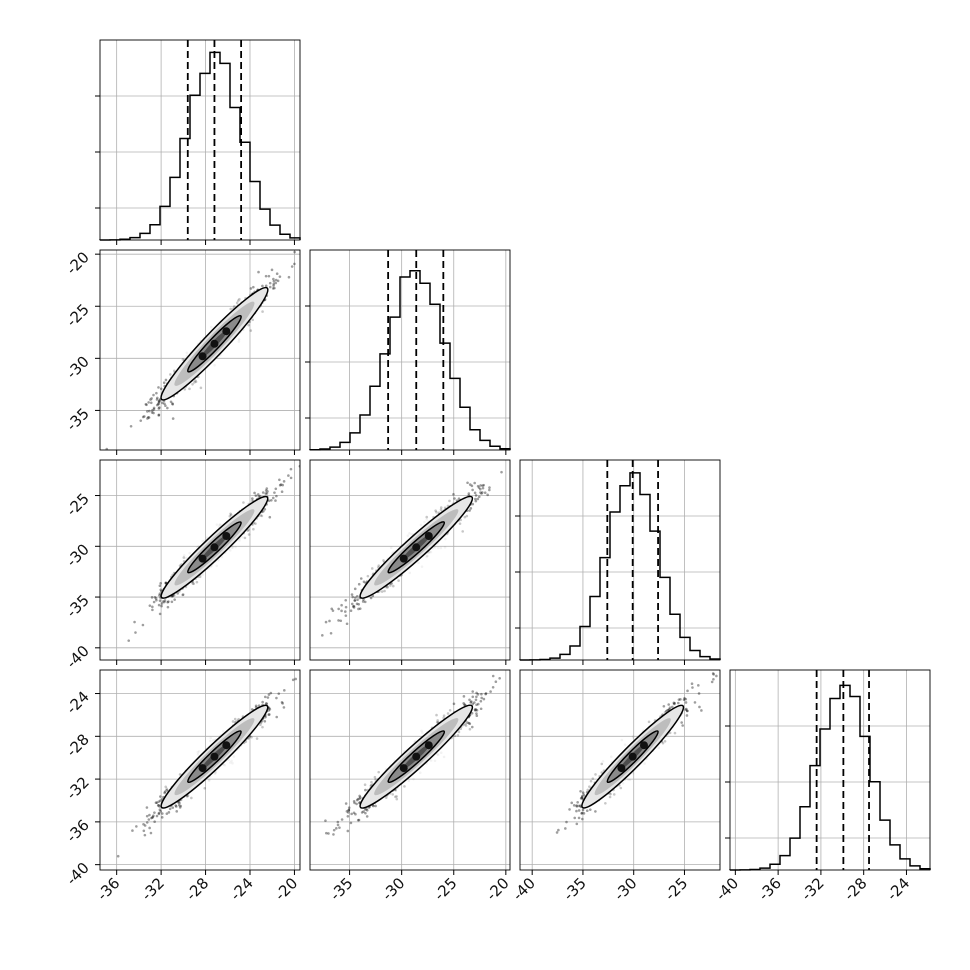 The image size is (970, 970). I want to click on panel-frame, so click(200, 770).